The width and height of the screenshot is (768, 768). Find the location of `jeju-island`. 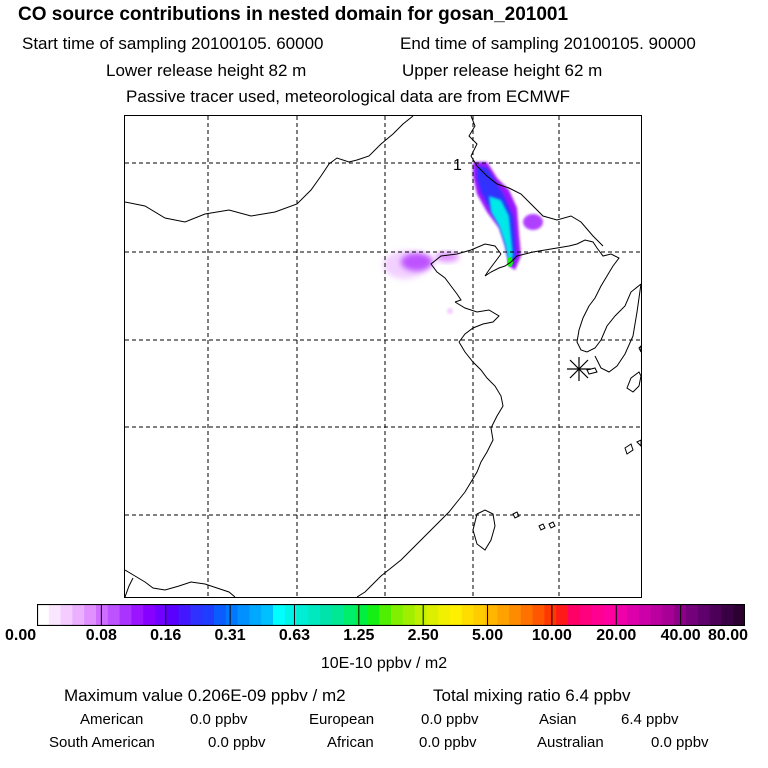

jeju-island is located at coordinates (592, 371).